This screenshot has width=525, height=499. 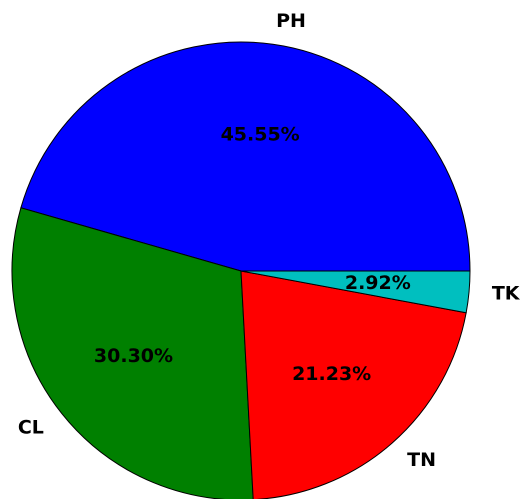 I want to click on slice-label: TK, so click(x=506, y=294).